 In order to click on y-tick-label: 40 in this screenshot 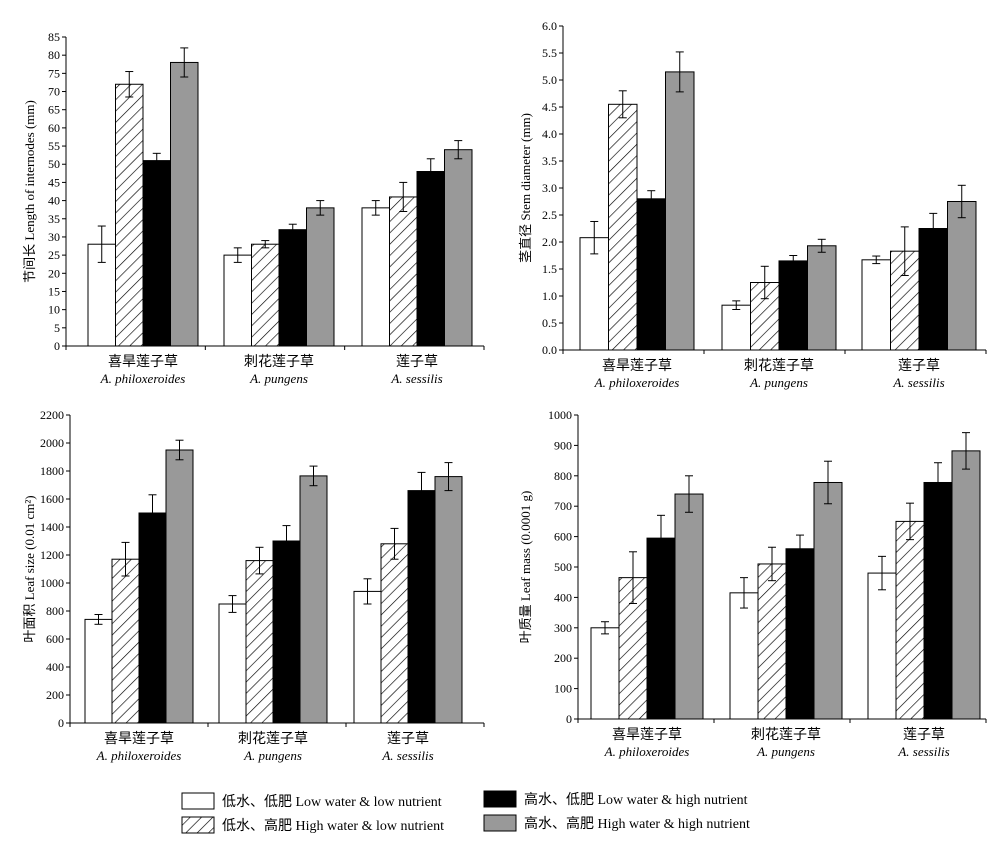, I will do `click(54, 201)`.